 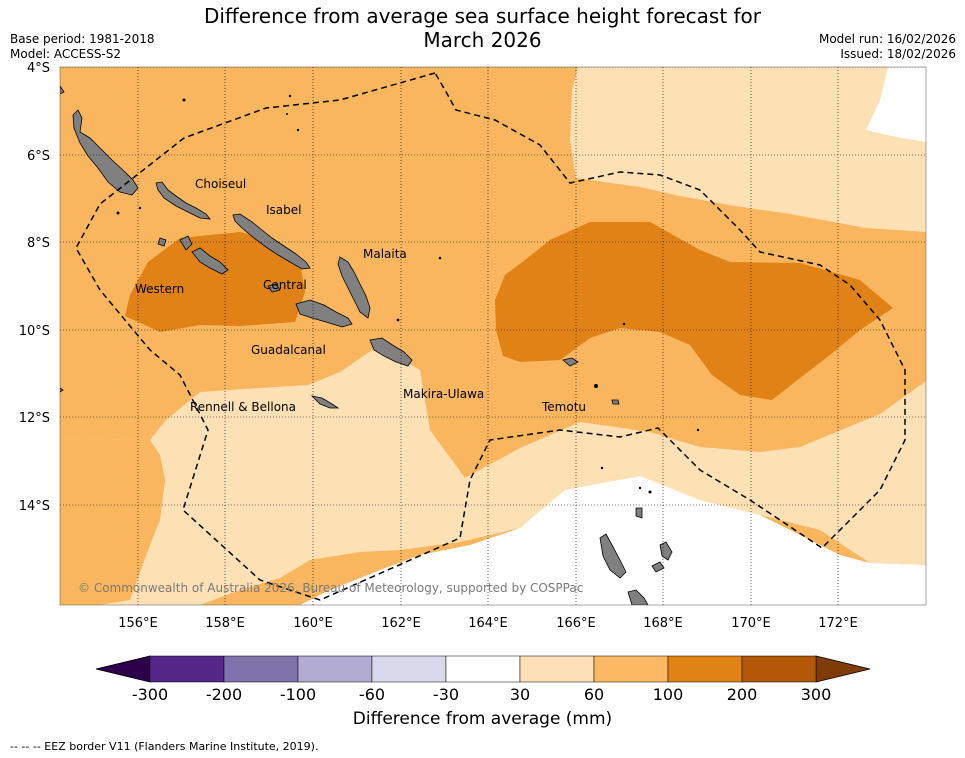 I want to click on anomaly-30-60-region-north, so click(x=748, y=149).